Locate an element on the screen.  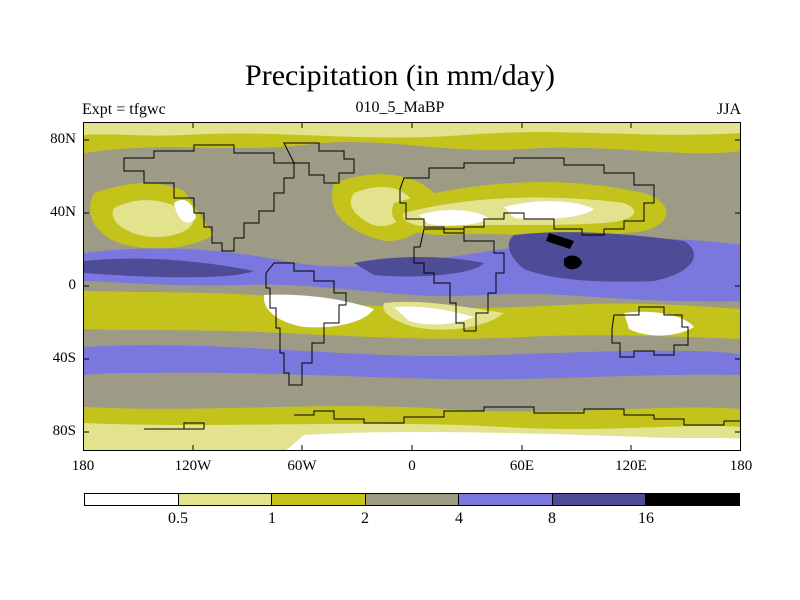
lat-label-0: 0 is located at coordinates (72, 285).